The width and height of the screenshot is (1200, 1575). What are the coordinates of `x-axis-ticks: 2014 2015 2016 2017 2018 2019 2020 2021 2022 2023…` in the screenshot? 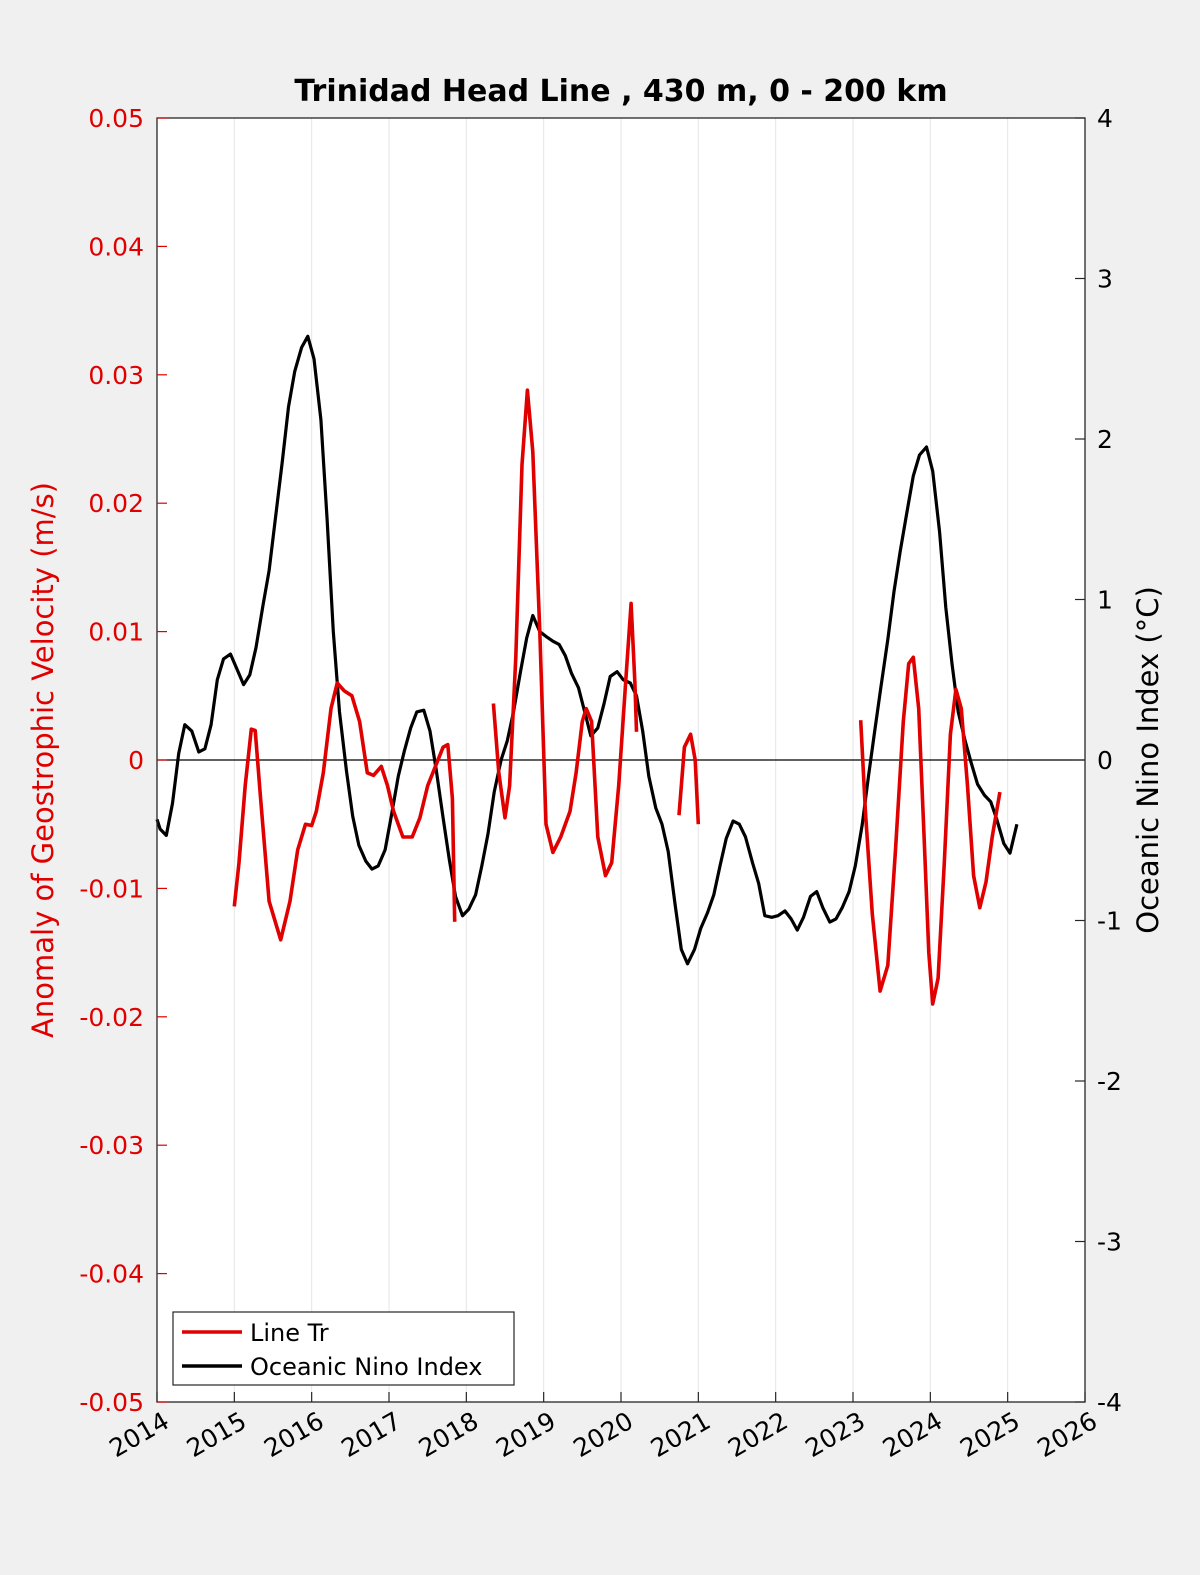 It's located at (603, 1427).